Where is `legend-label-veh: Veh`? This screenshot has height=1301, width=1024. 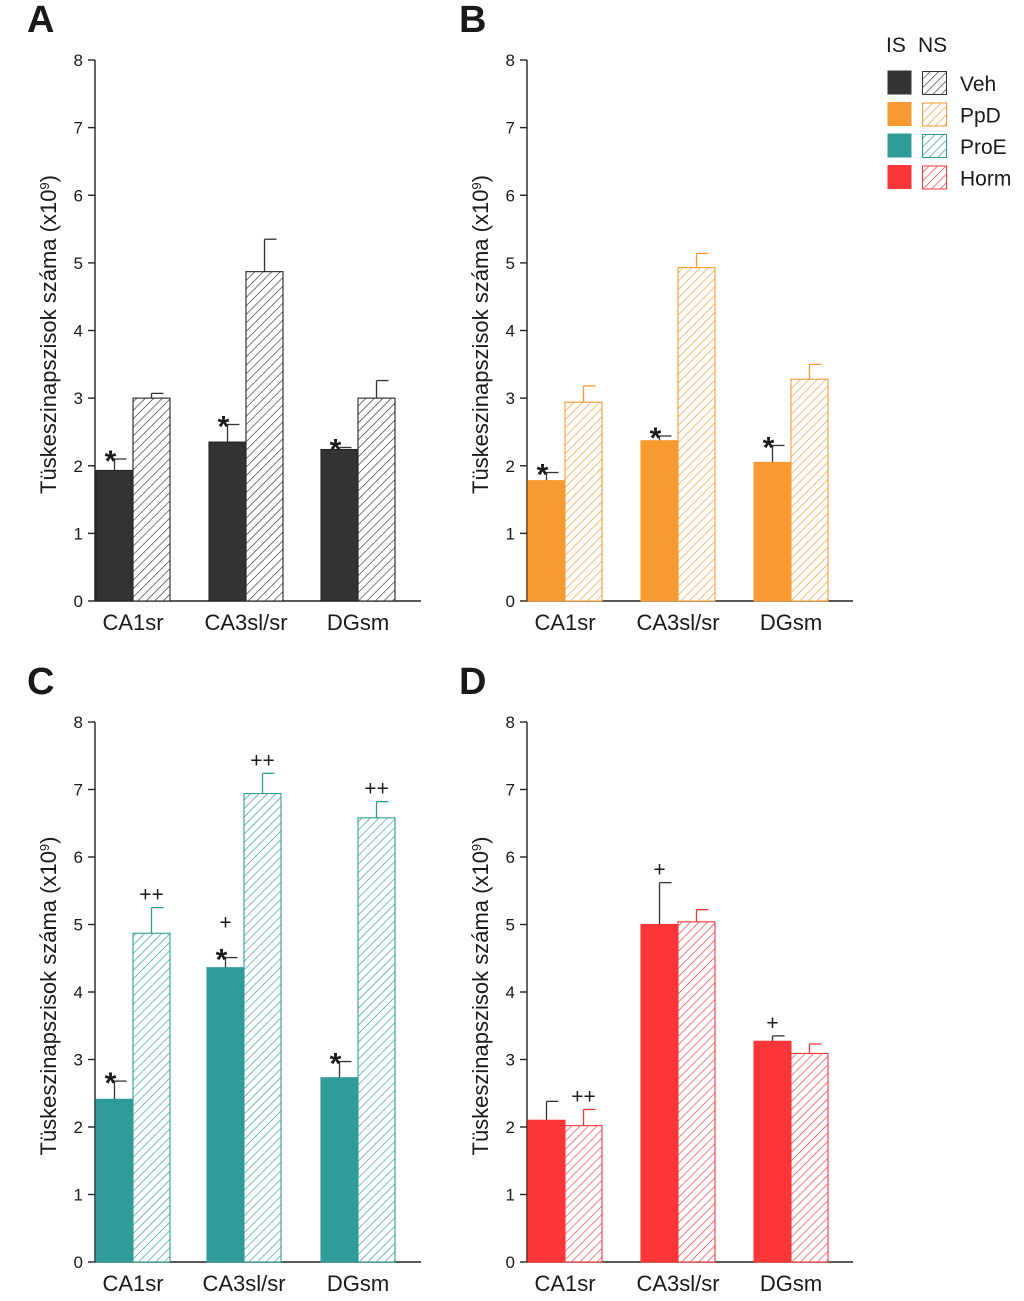
legend-label-veh: Veh is located at coordinates (978, 84).